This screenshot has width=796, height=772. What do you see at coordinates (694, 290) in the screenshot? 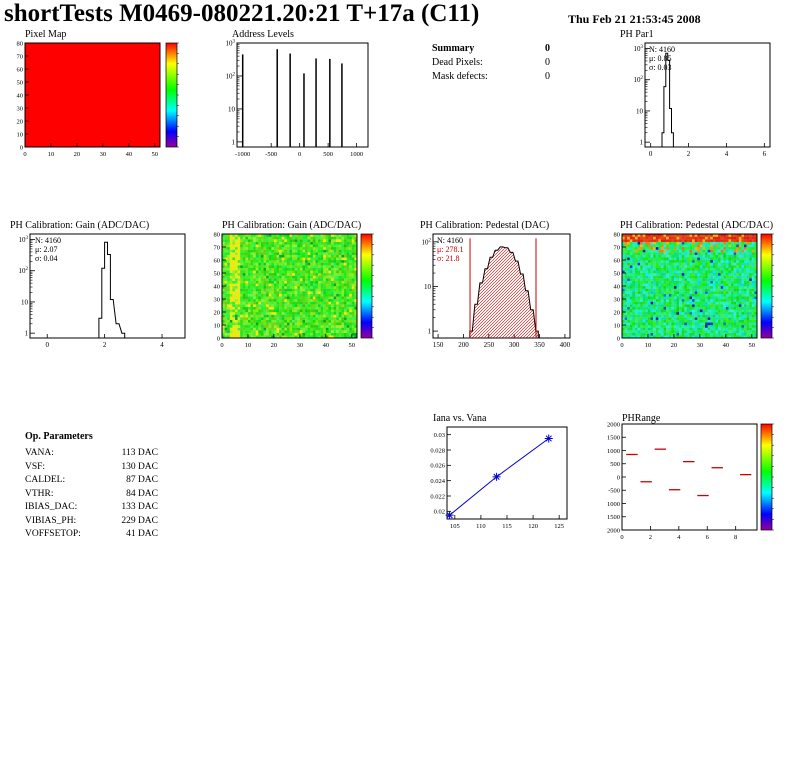
I see `pedestal-map-plot: 0 10 20 30 40 50 0 10 20 30 40 50 60 70 80` at bounding box center [694, 290].